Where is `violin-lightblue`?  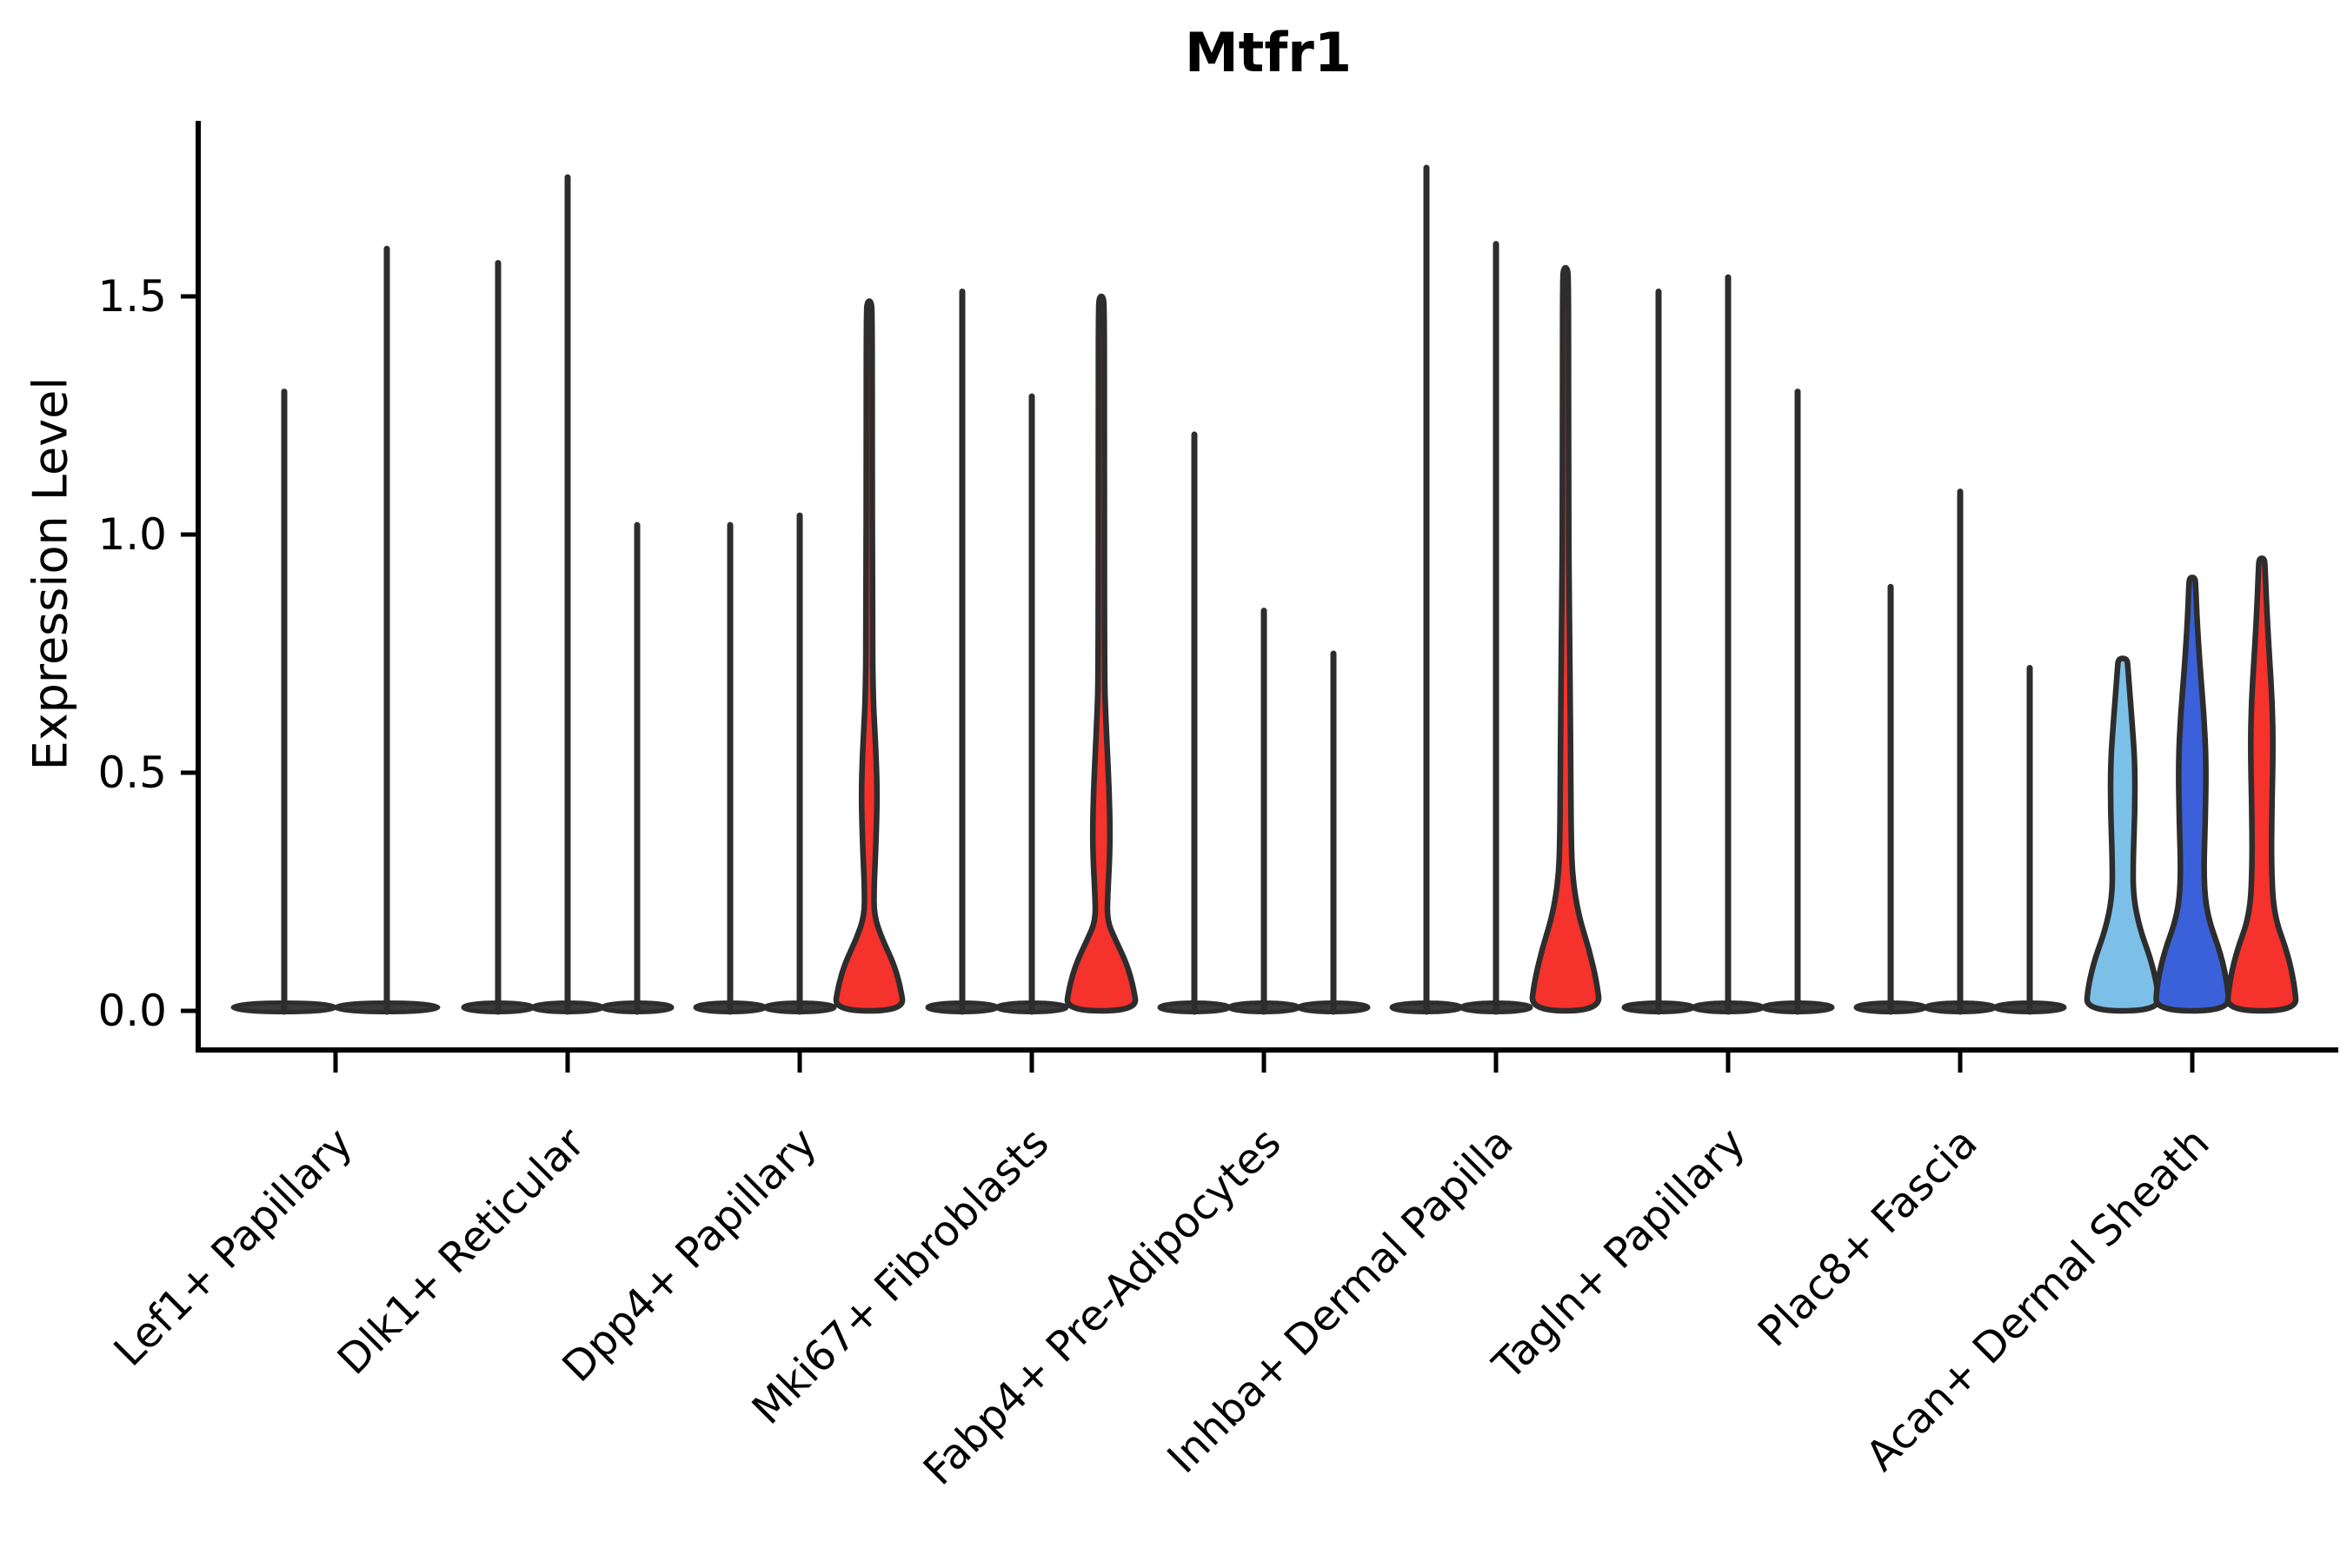 violin-lightblue is located at coordinates (2123, 834).